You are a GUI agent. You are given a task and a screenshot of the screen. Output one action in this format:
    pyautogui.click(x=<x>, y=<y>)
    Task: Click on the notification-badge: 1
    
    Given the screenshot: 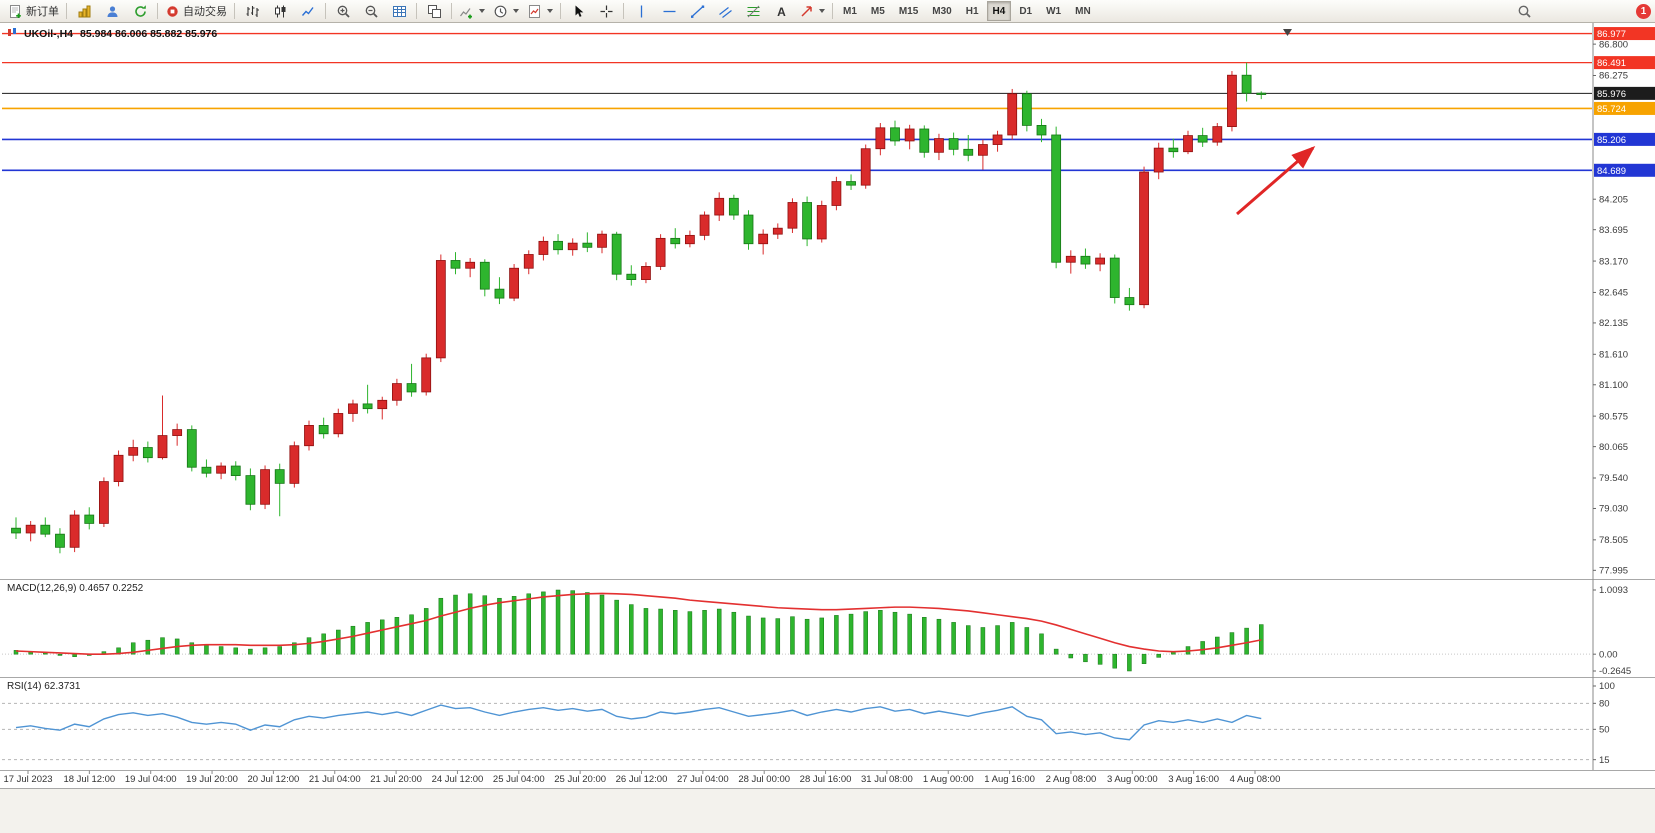 What is the action you would take?
    pyautogui.click(x=1643, y=11)
    